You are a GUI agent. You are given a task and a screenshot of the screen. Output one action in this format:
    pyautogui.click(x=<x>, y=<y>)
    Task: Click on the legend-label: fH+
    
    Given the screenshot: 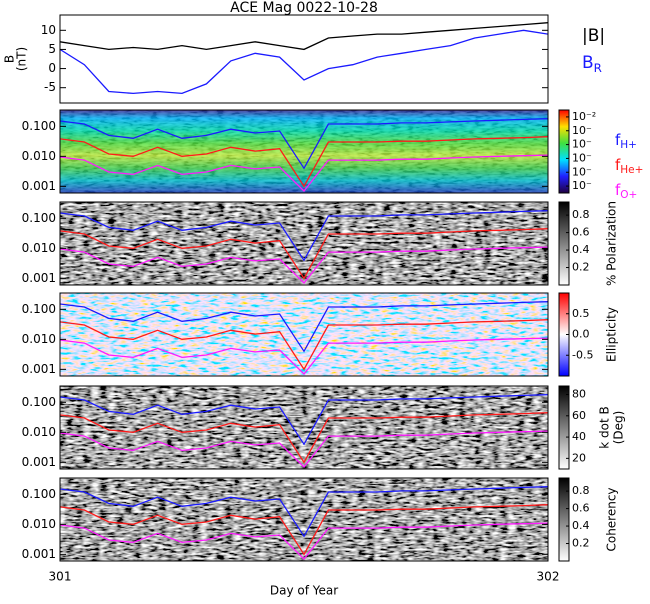 What is the action you would take?
    pyautogui.click(x=626, y=141)
    